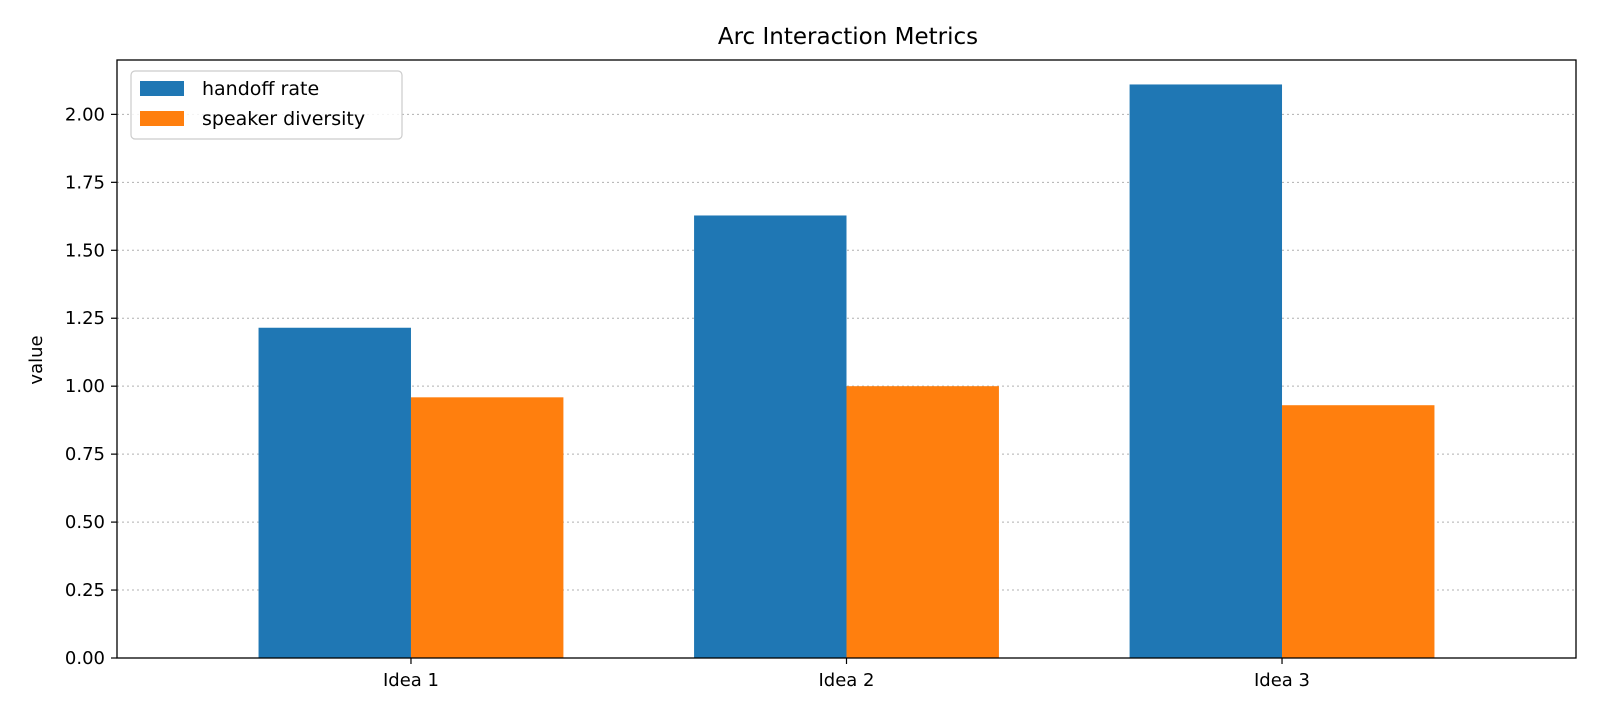  I want to click on y-tick-label: 0.50, so click(85, 522).